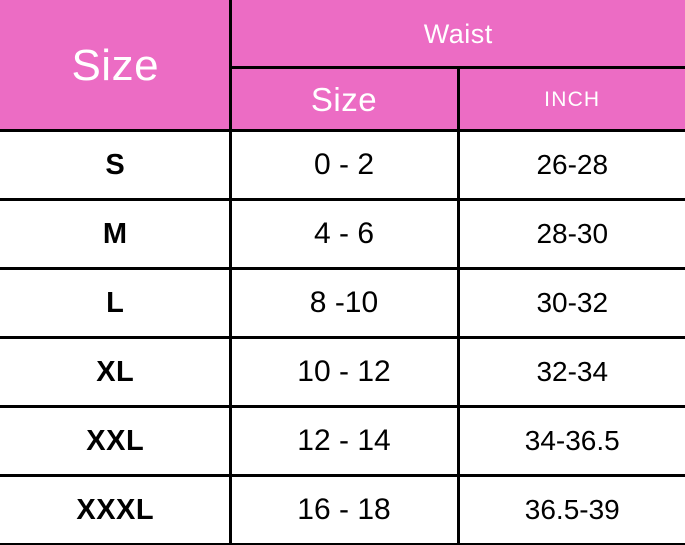 The image size is (685, 545). What do you see at coordinates (570, 372) in the screenshot?
I see `cell-waist-inch: 32-34` at bounding box center [570, 372].